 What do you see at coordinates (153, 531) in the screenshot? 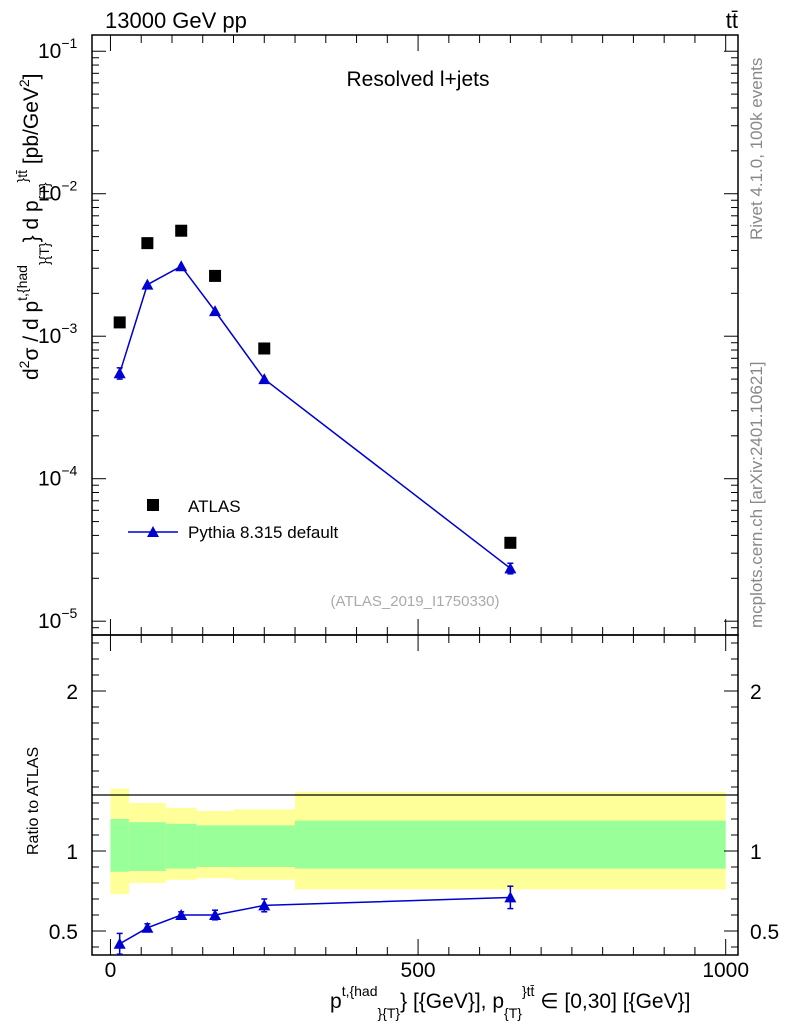
I see `legend-pythia-marker` at bounding box center [153, 531].